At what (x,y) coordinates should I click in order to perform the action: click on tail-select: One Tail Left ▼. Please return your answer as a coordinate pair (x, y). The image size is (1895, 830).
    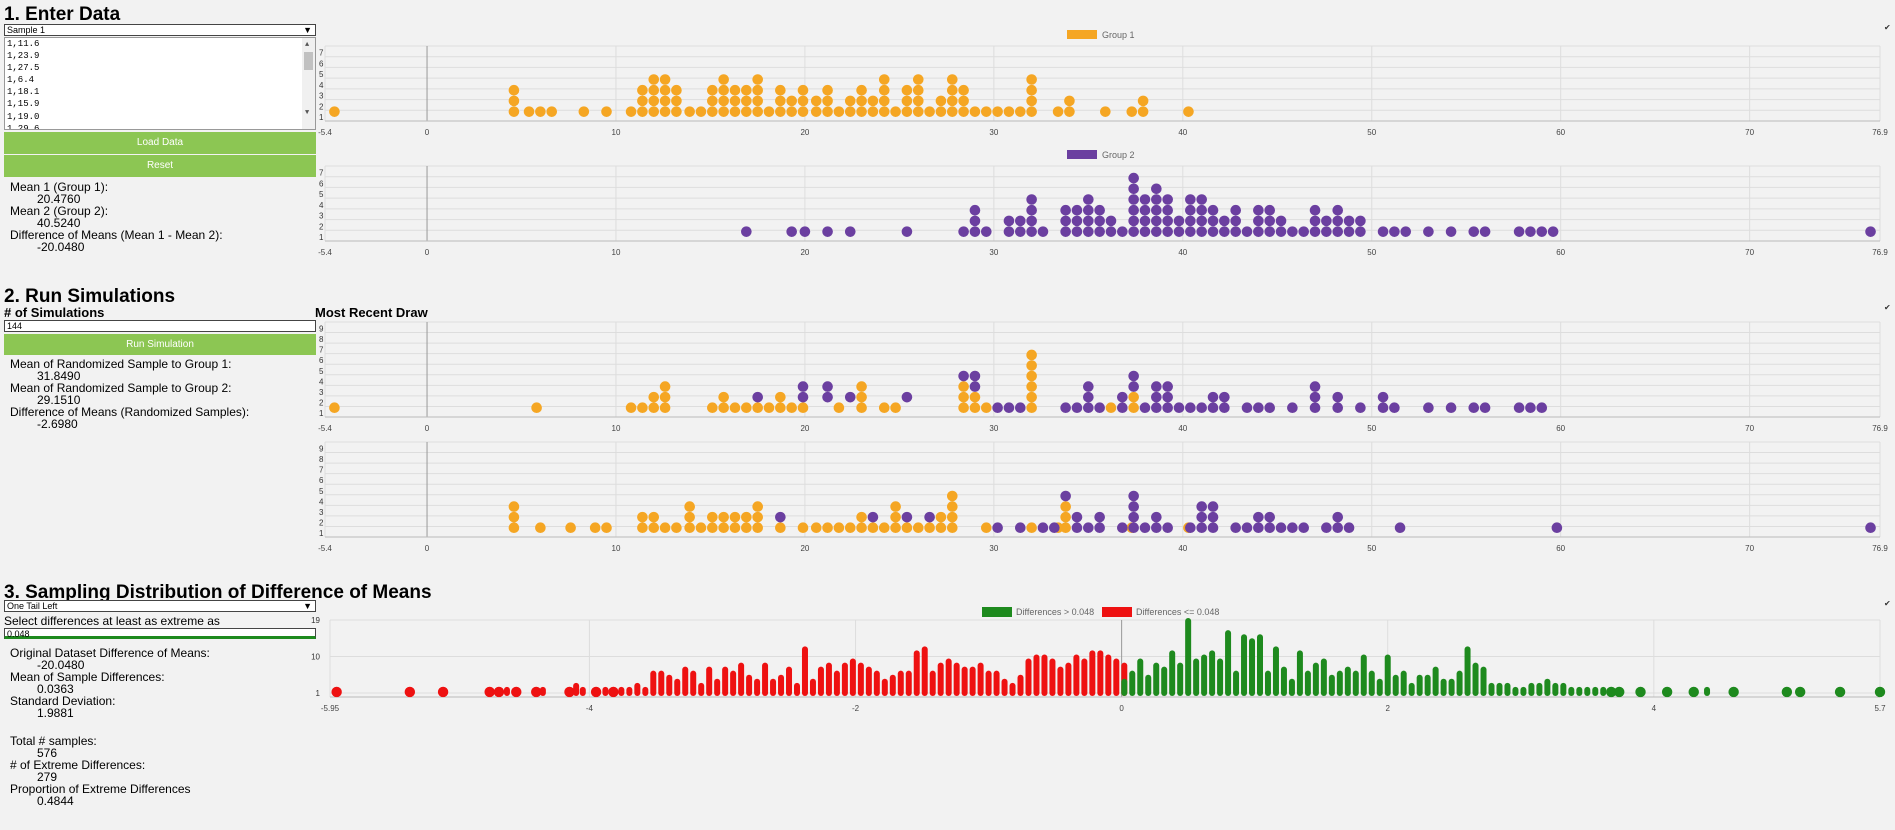
    Looking at the image, I should click on (160, 606).